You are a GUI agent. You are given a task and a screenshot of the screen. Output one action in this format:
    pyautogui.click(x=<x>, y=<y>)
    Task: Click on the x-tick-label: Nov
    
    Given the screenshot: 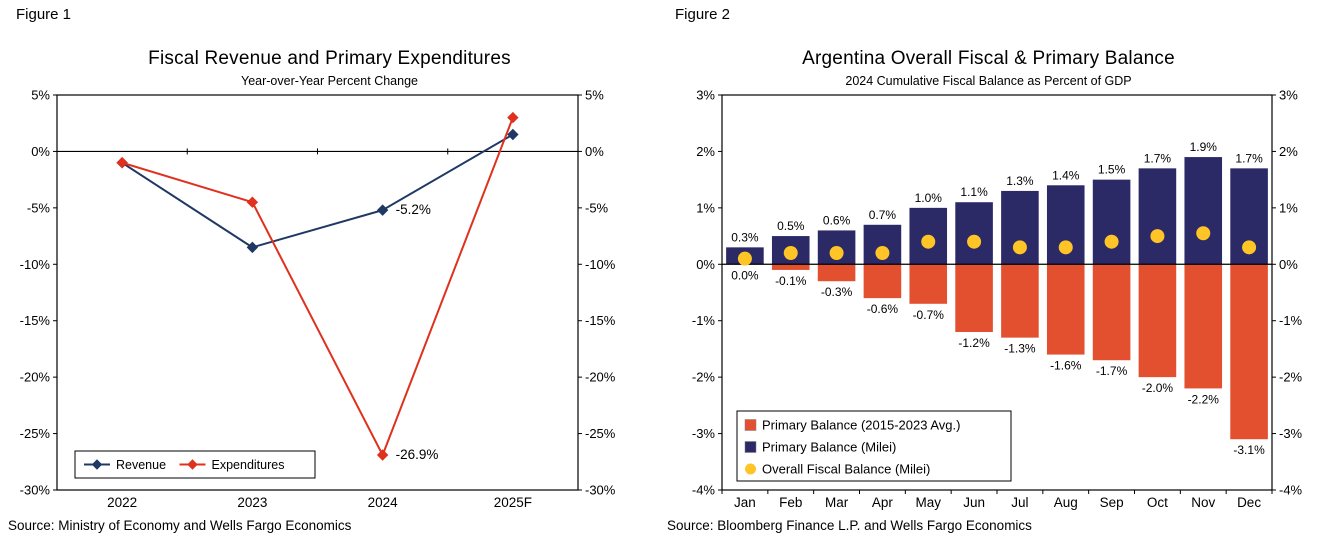 What is the action you would take?
    pyautogui.click(x=1203, y=502)
    